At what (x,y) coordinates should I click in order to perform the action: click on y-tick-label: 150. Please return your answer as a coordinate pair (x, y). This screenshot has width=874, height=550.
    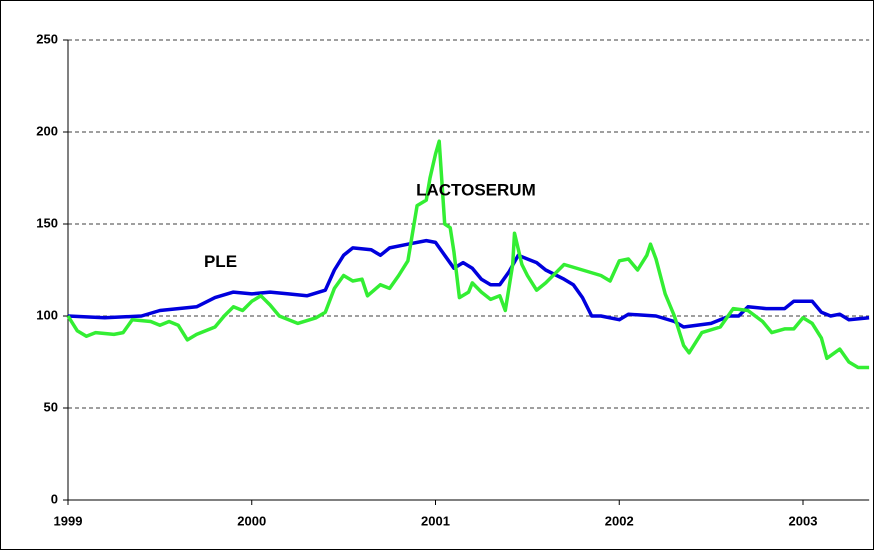
    Looking at the image, I should click on (47, 222).